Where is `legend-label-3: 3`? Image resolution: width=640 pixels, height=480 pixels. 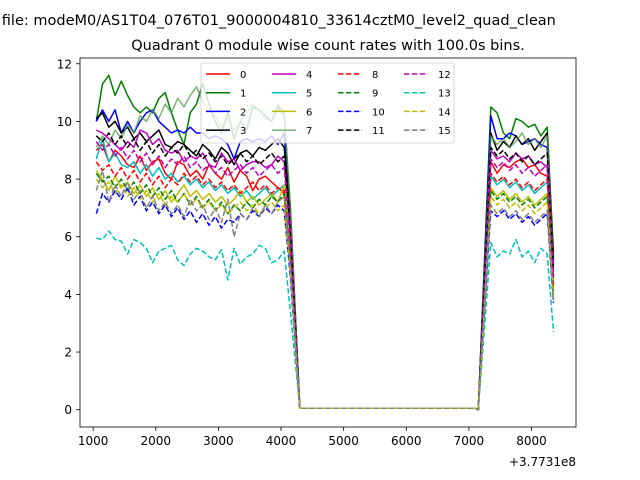 legend-label-3: 3 is located at coordinates (243, 131).